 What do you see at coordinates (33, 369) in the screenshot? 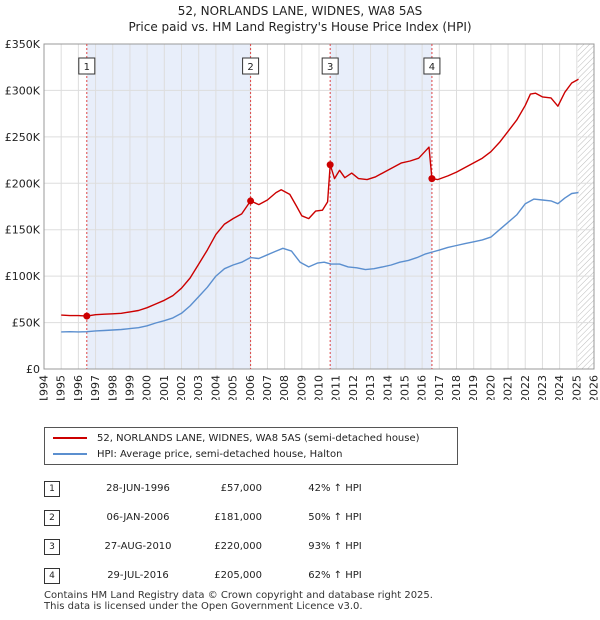
I see `y-tick-label: £0` at bounding box center [33, 369].